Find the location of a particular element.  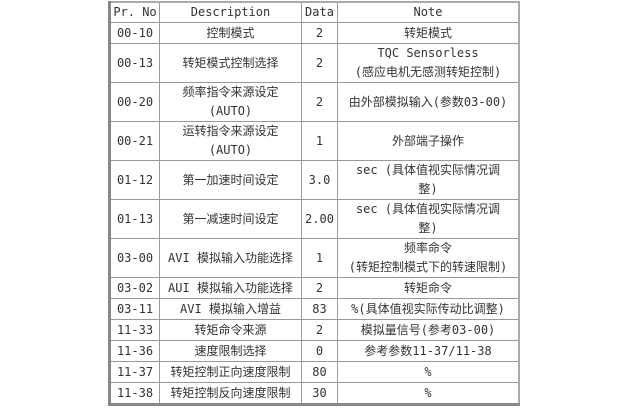

cell-description: 转矩命令来源 is located at coordinates (230, 330).